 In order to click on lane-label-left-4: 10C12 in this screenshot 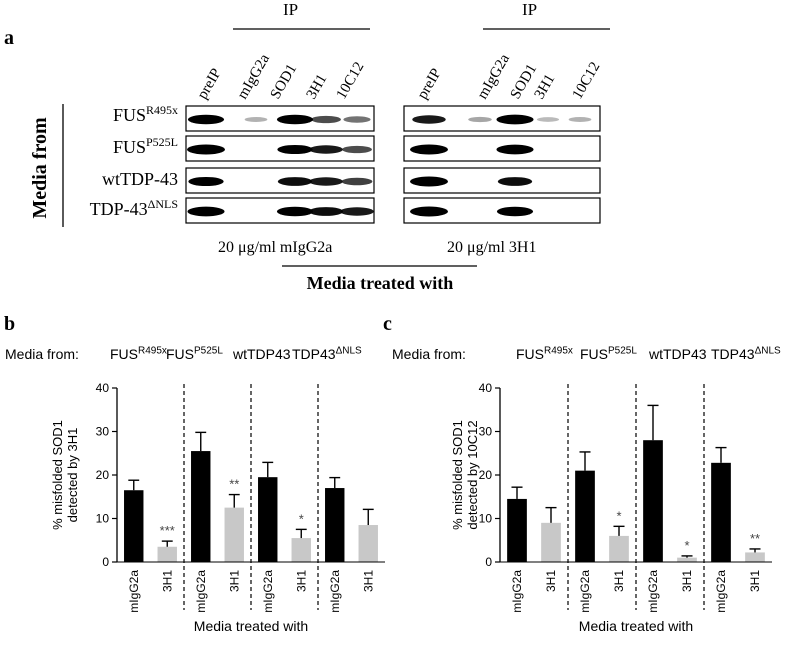, I will do `click(351, 80)`.